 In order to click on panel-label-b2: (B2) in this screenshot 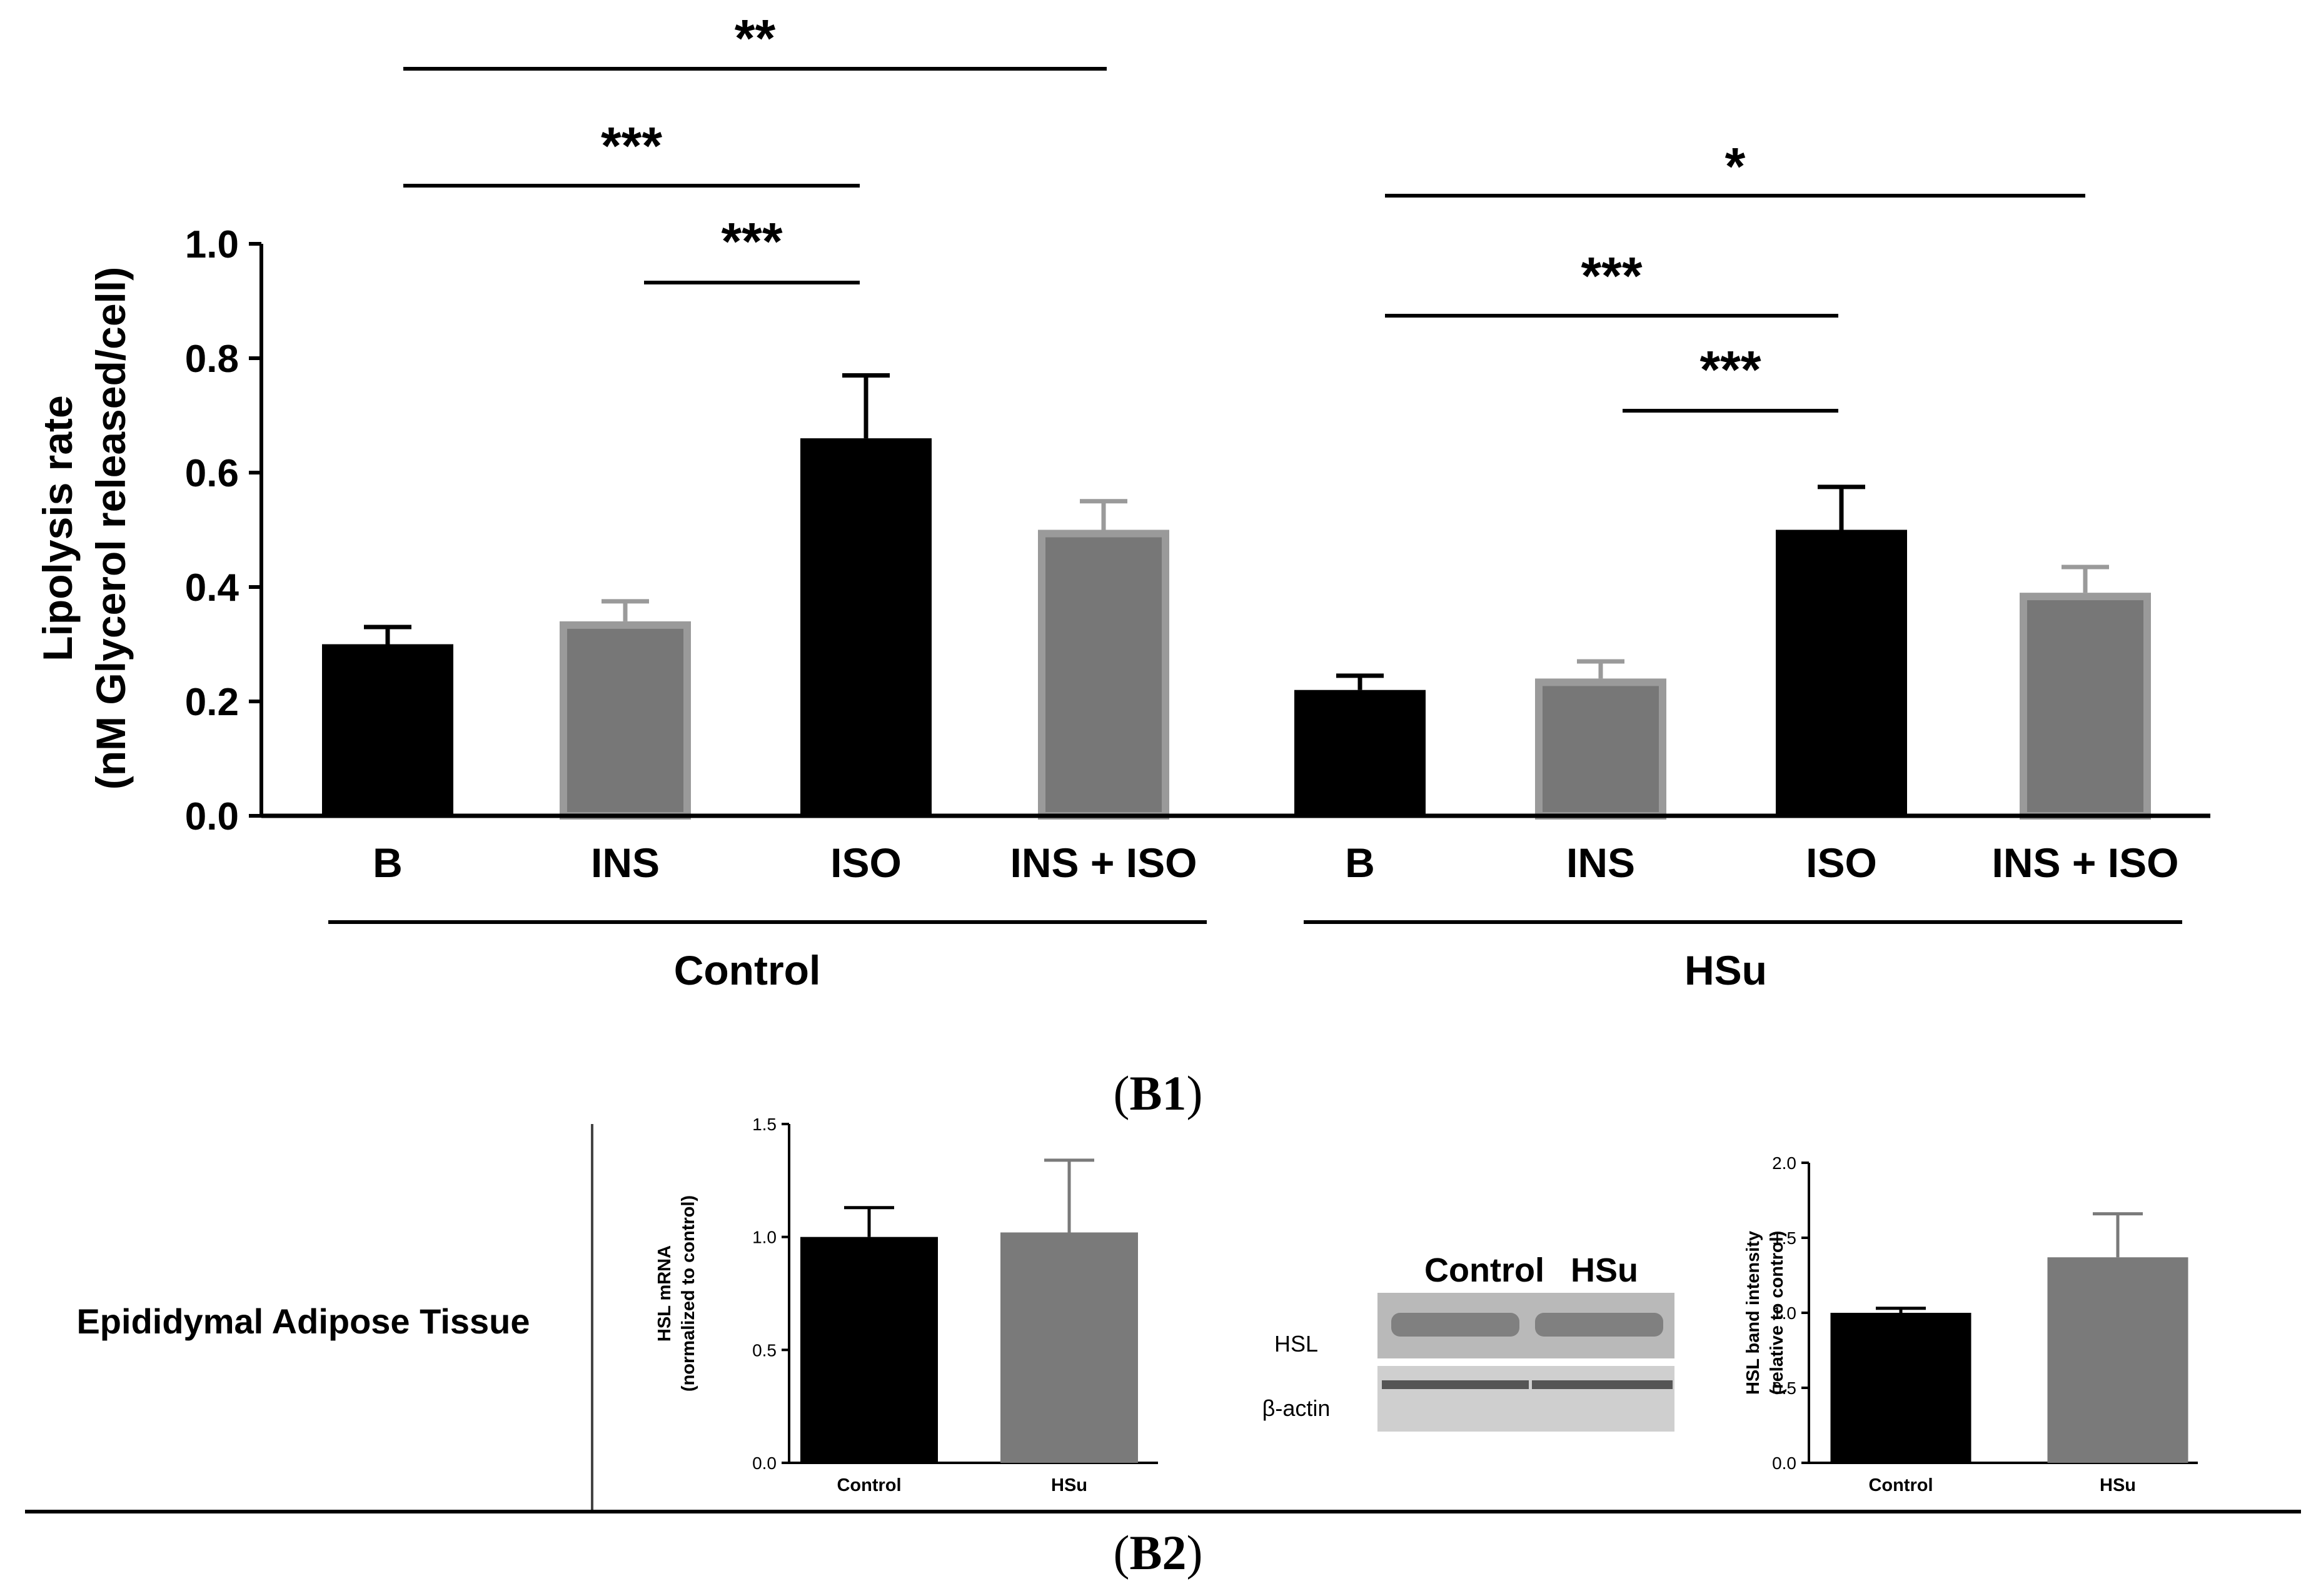, I will do `click(1158, 1552)`.